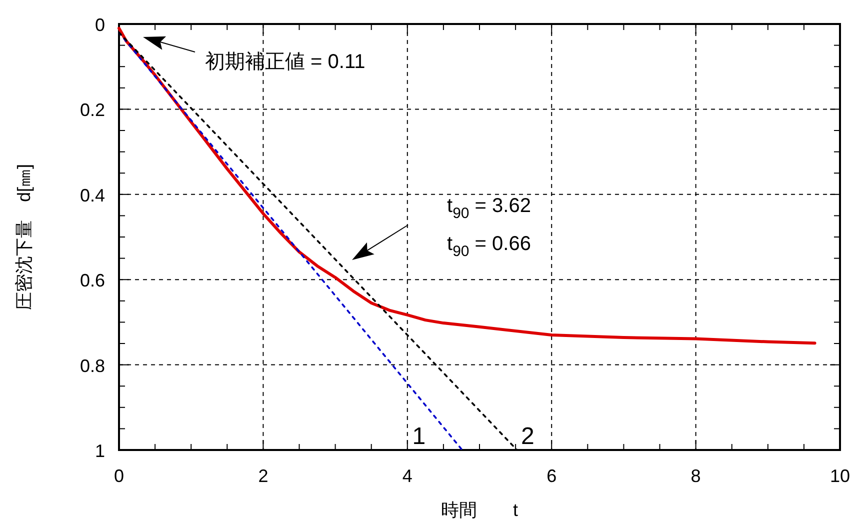 This screenshot has width=861, height=522. What do you see at coordinates (119, 476) in the screenshot?
I see `x-tick-label: 0` at bounding box center [119, 476].